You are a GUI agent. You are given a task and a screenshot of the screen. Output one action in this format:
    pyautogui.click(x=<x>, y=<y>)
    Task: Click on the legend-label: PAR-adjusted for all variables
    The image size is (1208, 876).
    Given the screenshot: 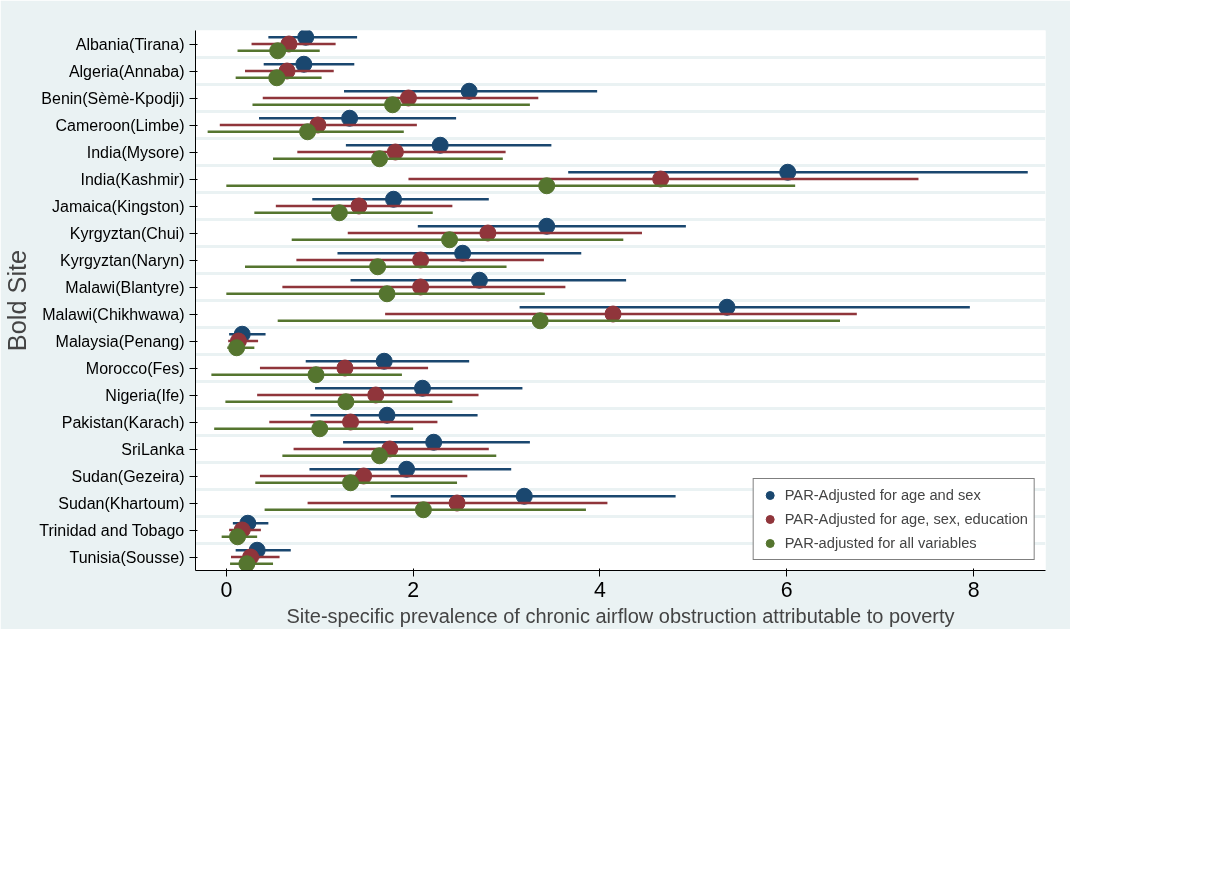 What is the action you would take?
    pyautogui.click(x=880, y=543)
    